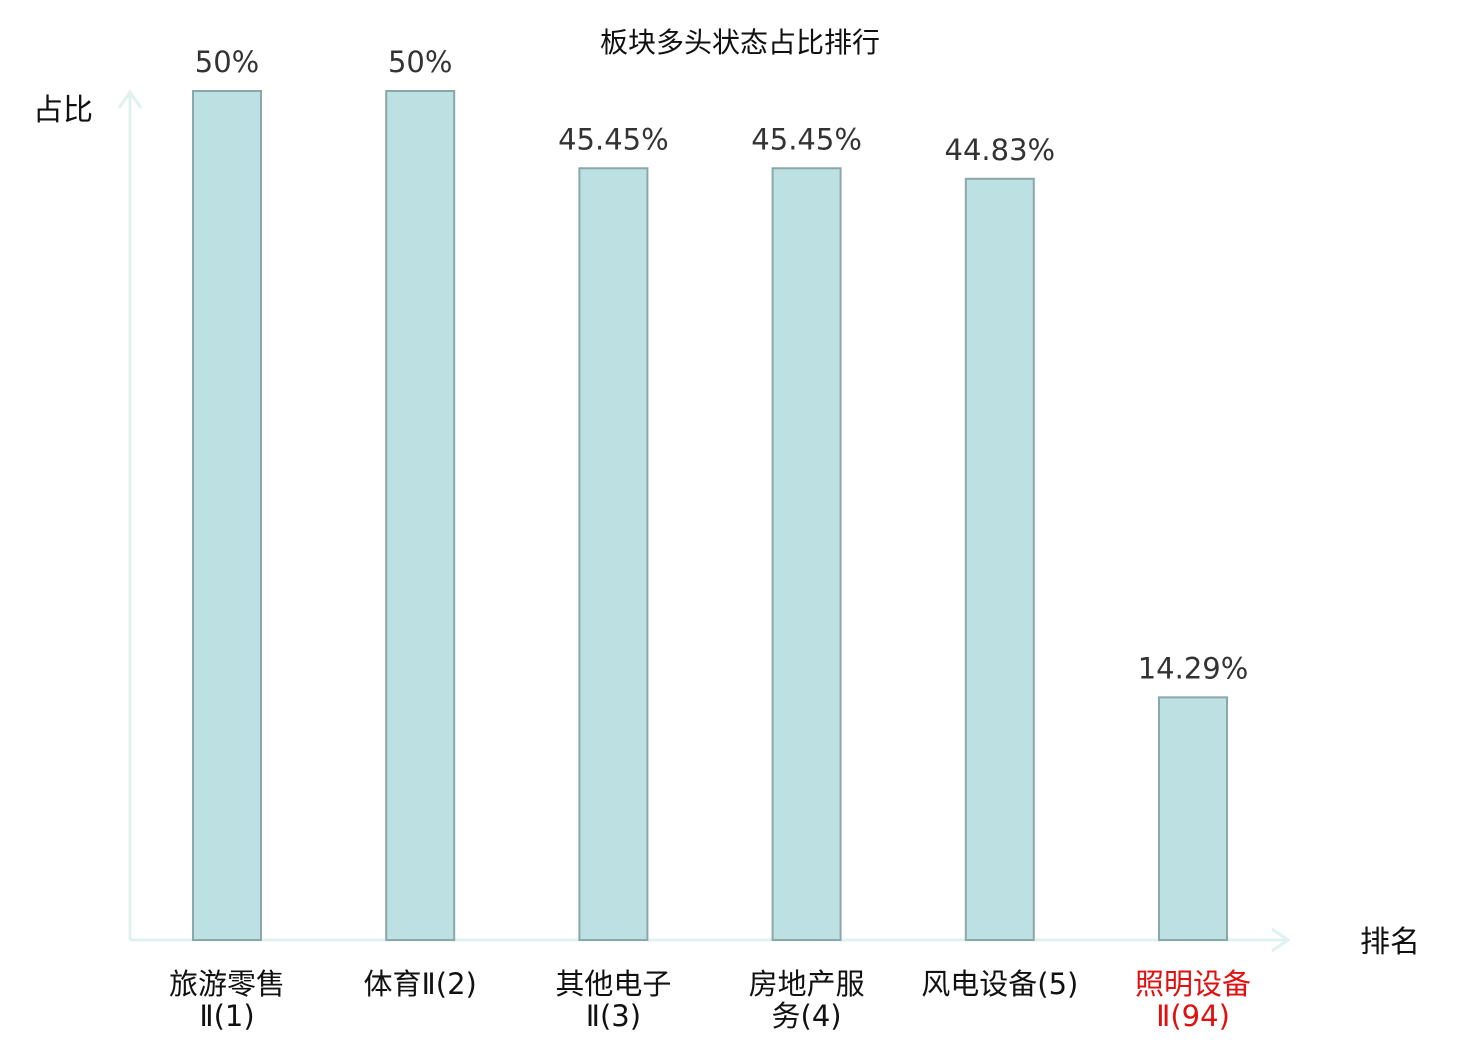  What do you see at coordinates (63, 110) in the screenshot?
I see `y-axis-label: 占比` at bounding box center [63, 110].